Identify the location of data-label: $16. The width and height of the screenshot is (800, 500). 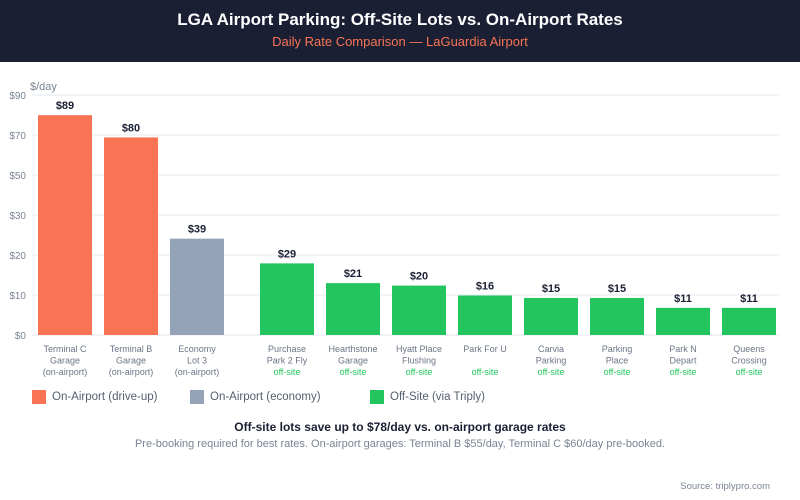
(485, 286).